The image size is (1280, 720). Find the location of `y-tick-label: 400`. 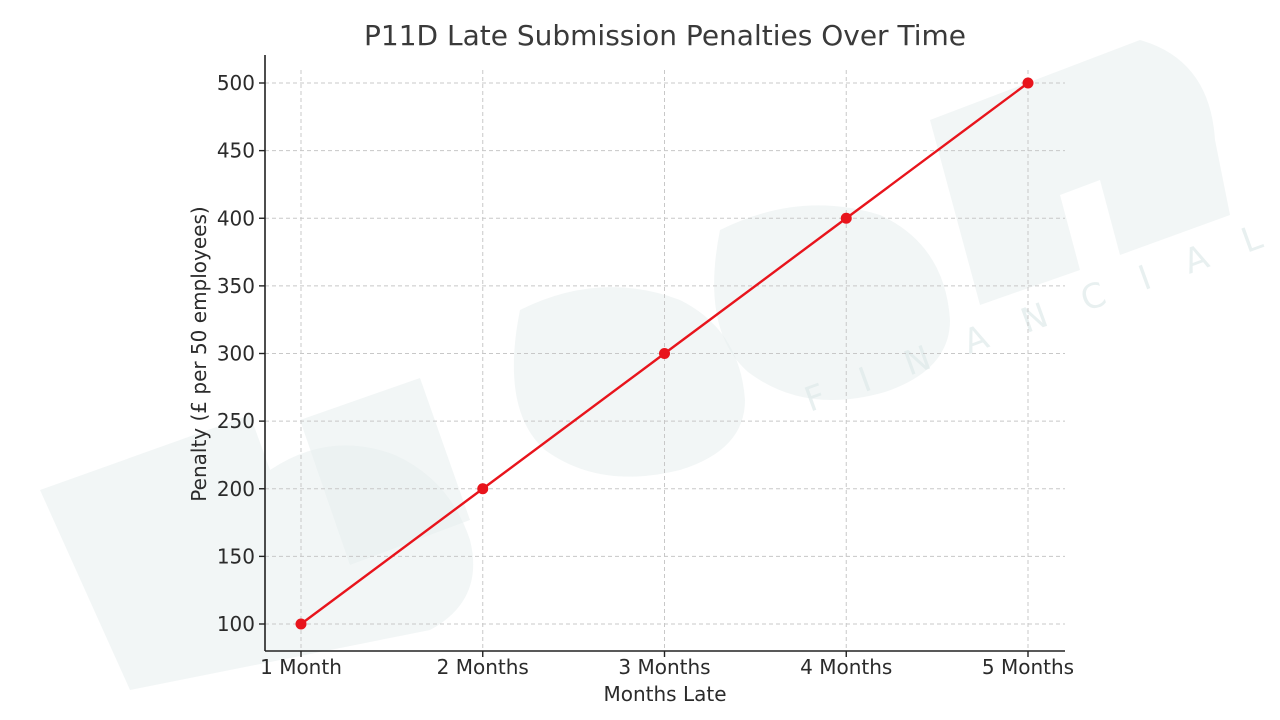

y-tick-label: 400 is located at coordinates (236, 218).